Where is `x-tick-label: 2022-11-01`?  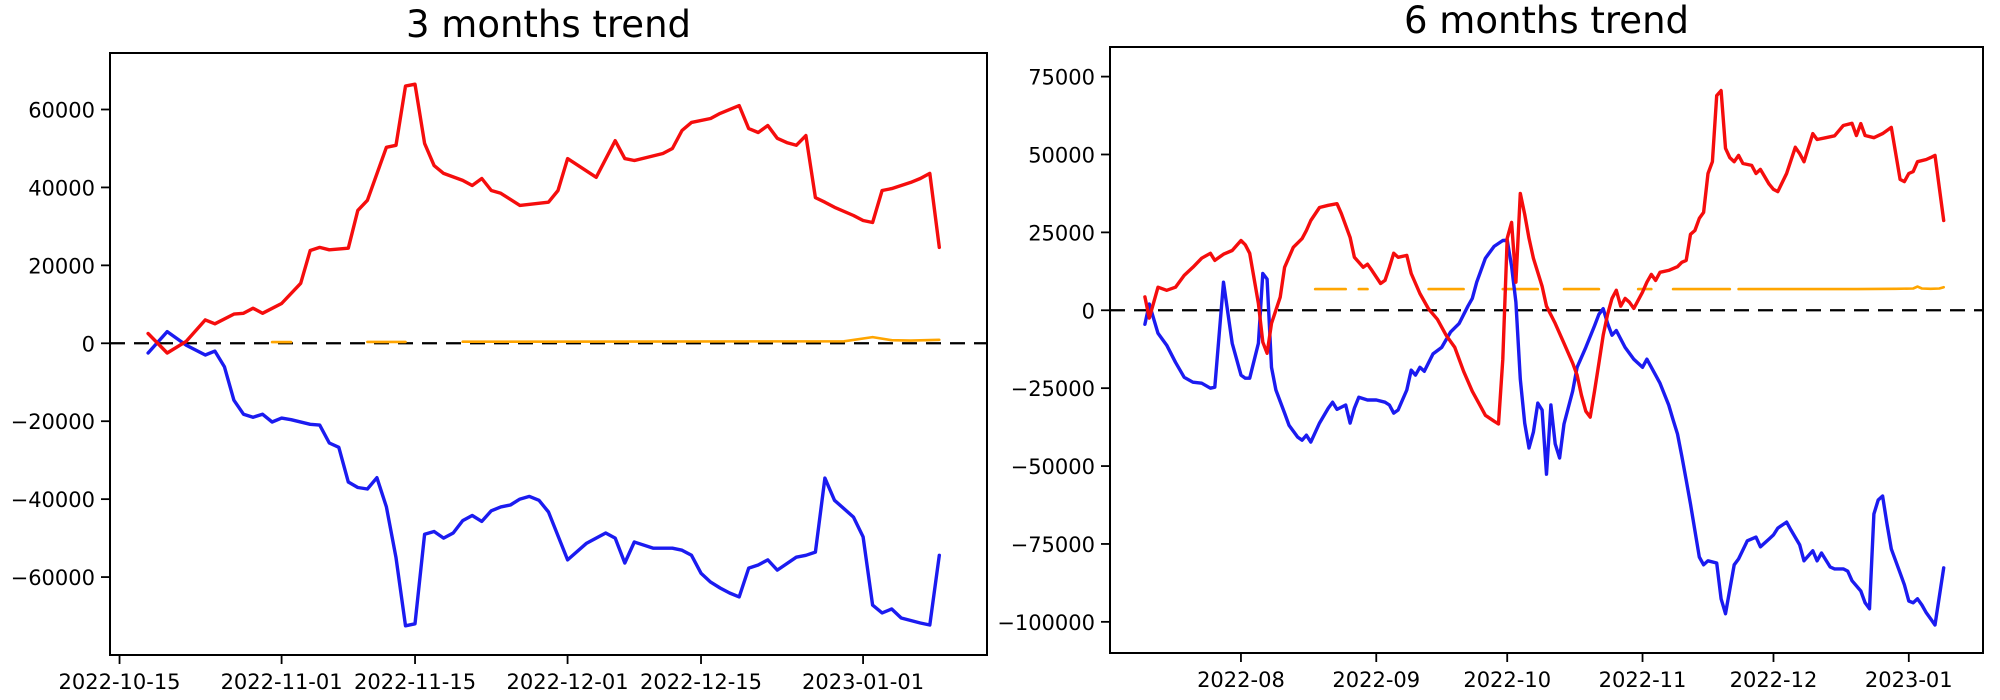
x-tick-label: 2022-11-01 is located at coordinates (282, 682).